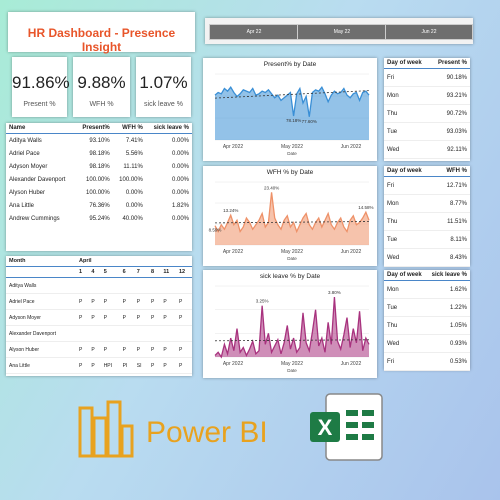 The width and height of the screenshot is (500, 500). Describe the element at coordinates (309, 121) in the screenshot. I see `data-label: 77.60%` at that location.